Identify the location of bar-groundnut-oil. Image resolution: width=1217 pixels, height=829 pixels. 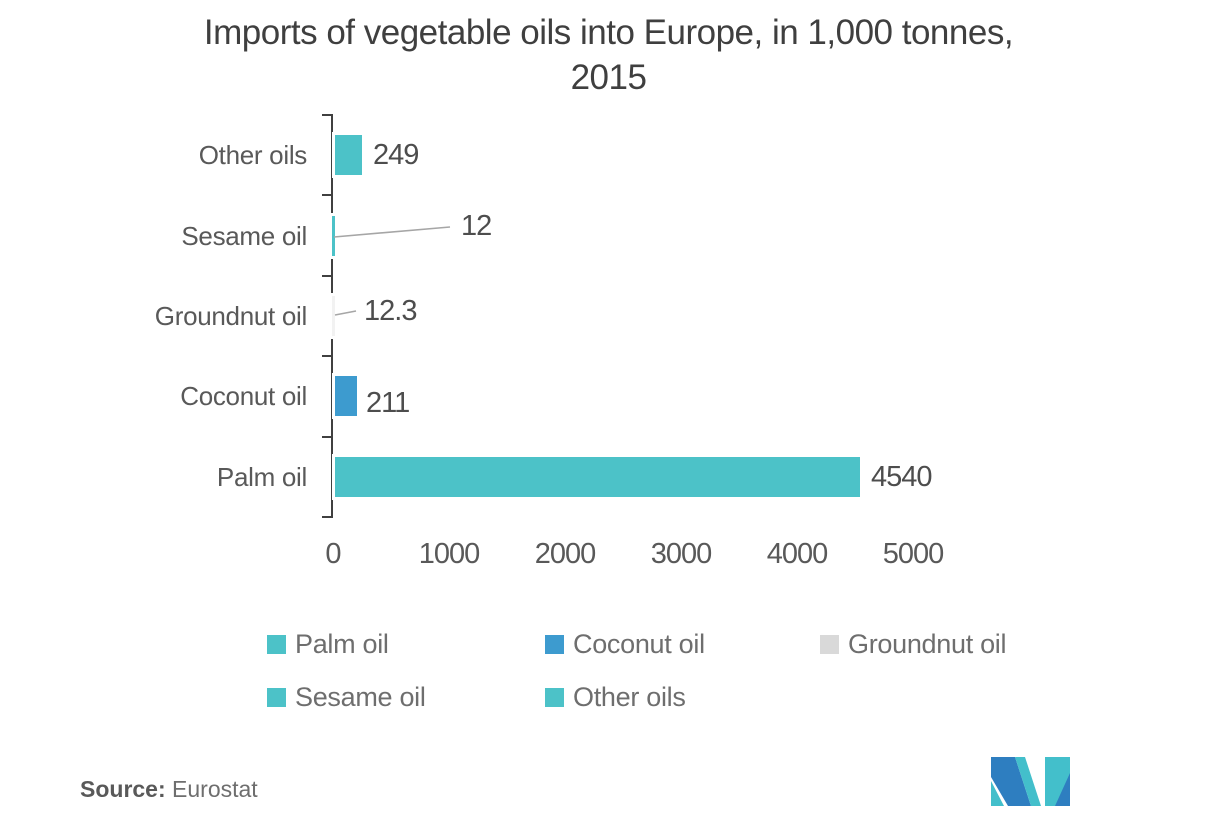
(333, 316).